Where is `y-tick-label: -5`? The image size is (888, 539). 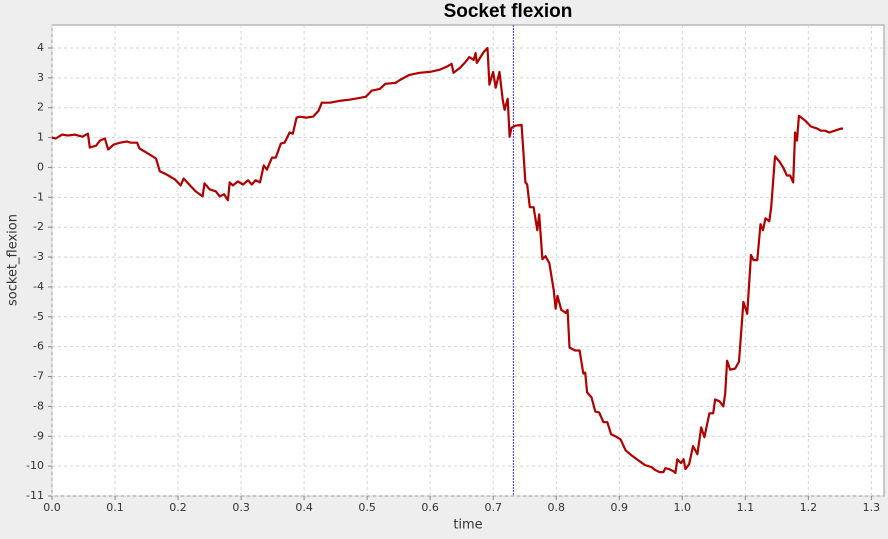 y-tick-label: -5 is located at coordinates (38, 316).